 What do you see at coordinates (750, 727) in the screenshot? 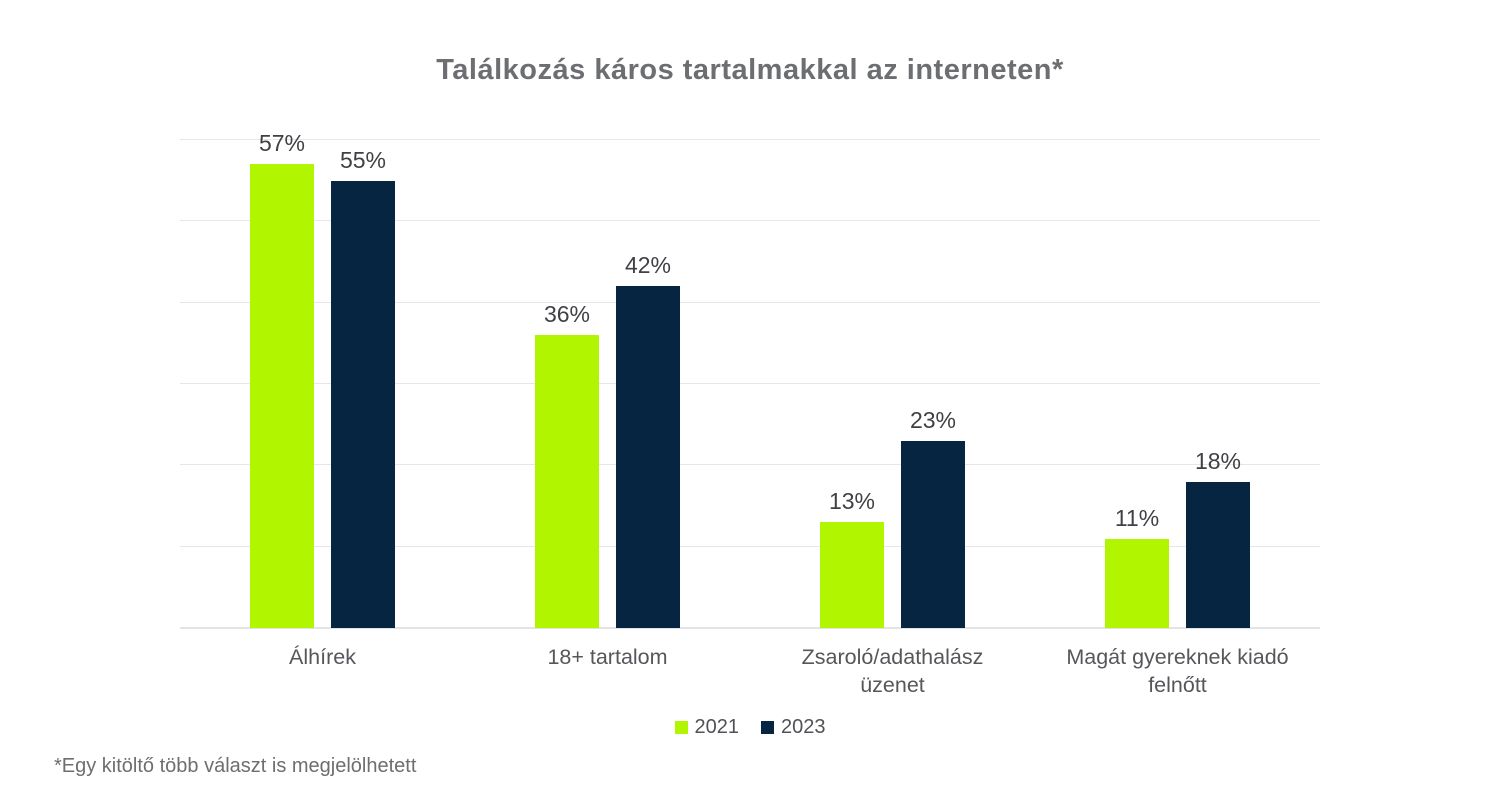
I see `legend: 2021 2023` at bounding box center [750, 727].